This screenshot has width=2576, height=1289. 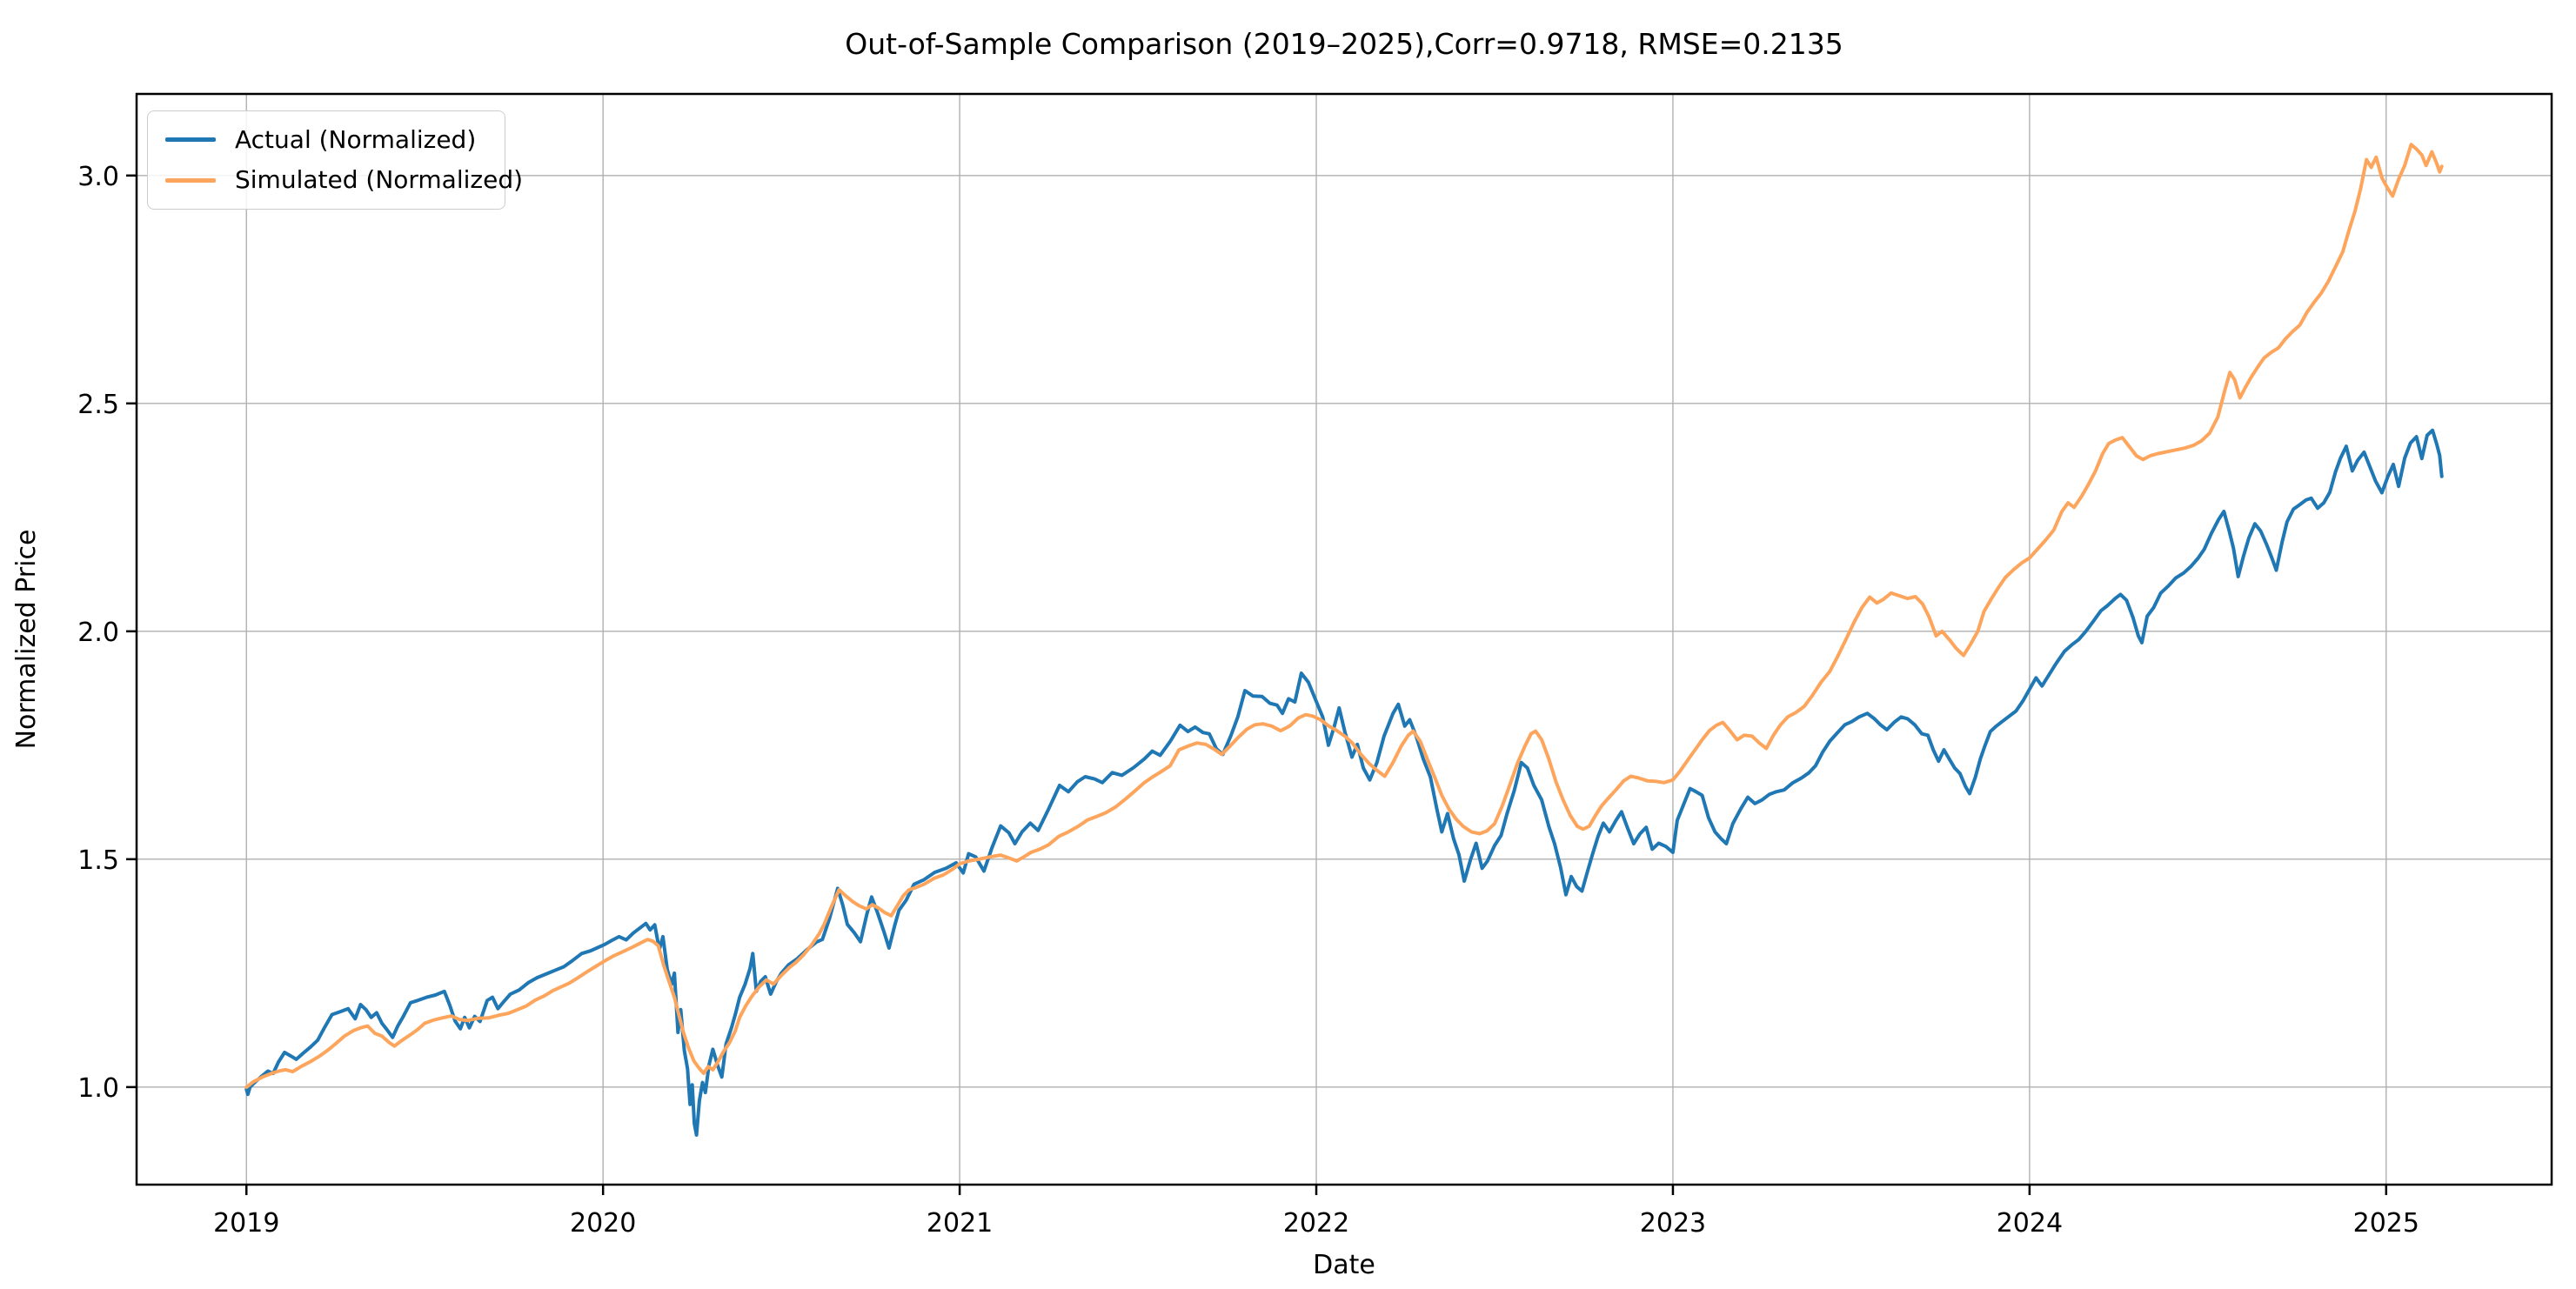 I want to click on x-axis-label: Date, so click(x=1344, y=1265).